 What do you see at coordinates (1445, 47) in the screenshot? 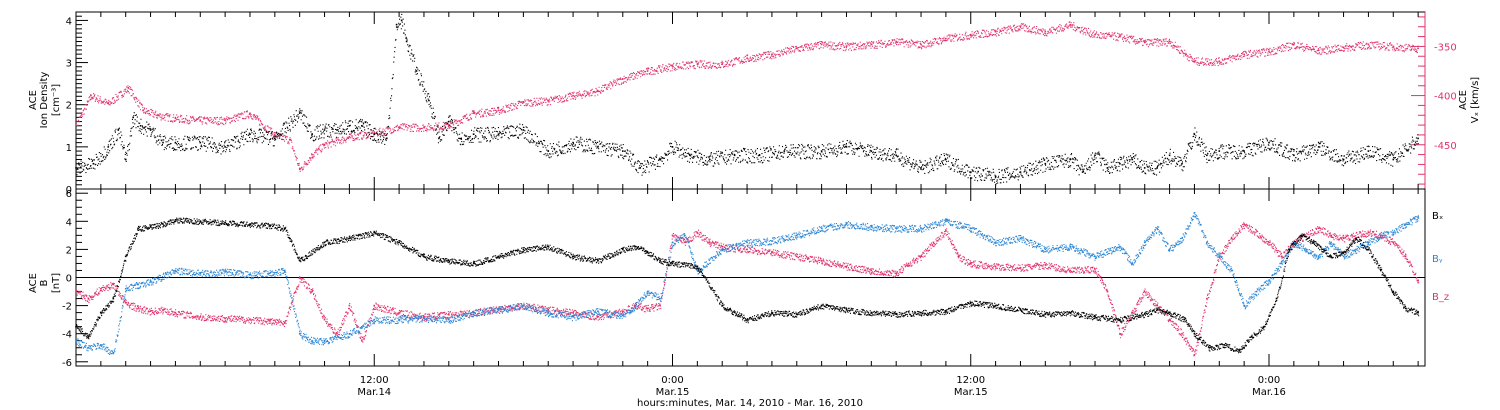
I see `top-y2tick-label: -350` at bounding box center [1445, 47].